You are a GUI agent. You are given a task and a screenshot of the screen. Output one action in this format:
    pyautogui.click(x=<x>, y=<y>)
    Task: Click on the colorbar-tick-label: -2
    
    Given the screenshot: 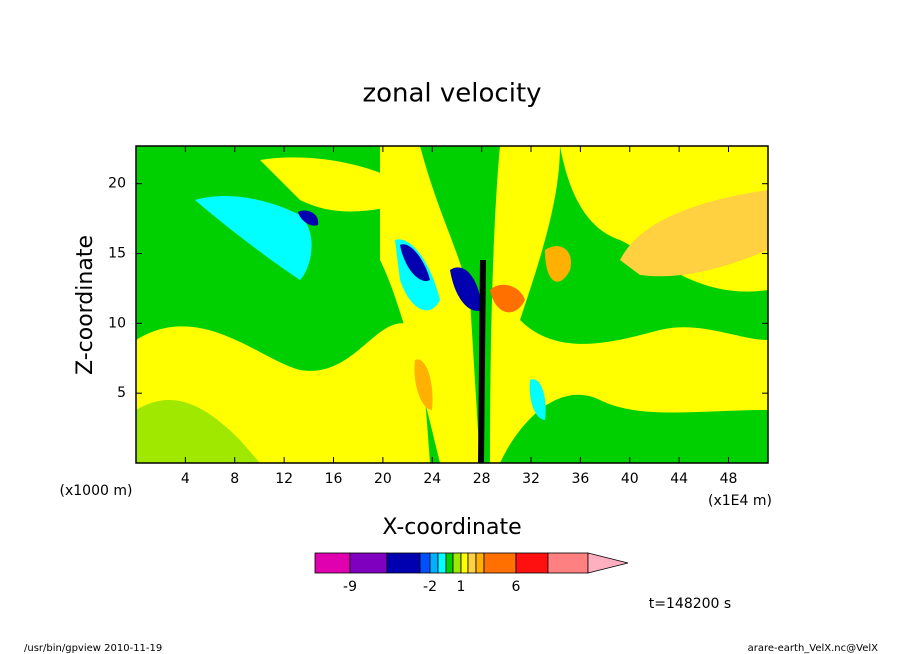 What is the action you would take?
    pyautogui.click(x=430, y=587)
    